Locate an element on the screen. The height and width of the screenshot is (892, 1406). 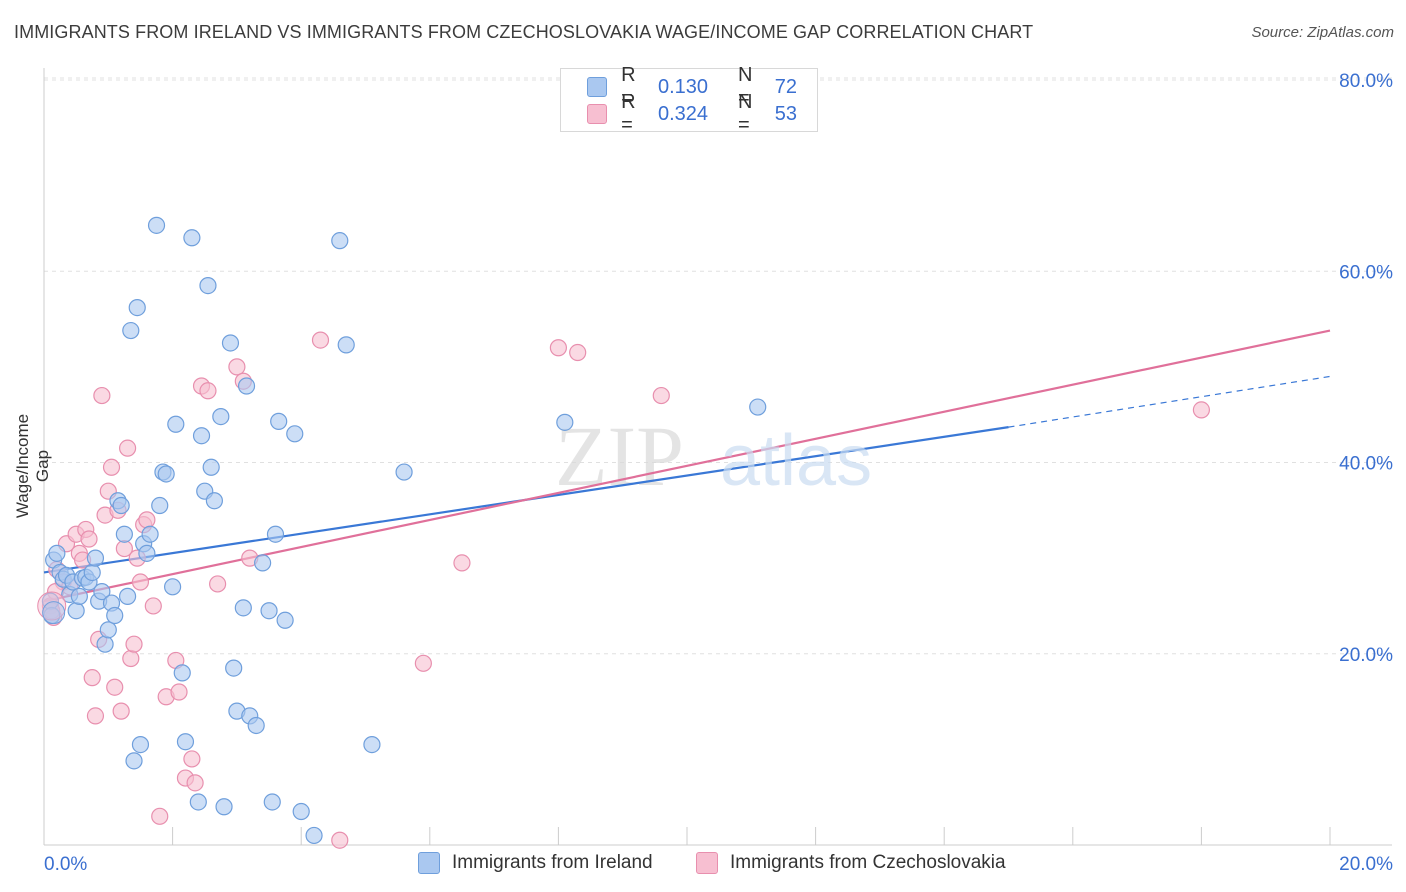
correlation-legend: R = 0.130 N = 72 R = 0.324 N = 53 is located at coordinates (689, 100).